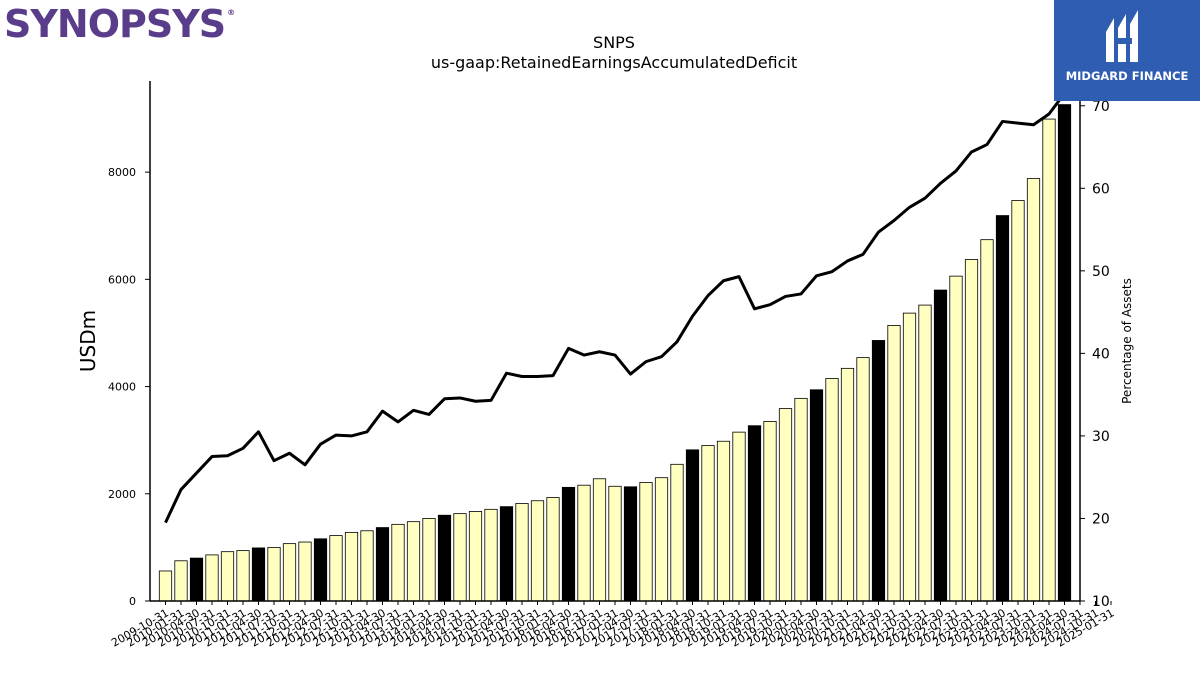 This screenshot has width=1200, height=675. Describe the element at coordinates (1101, 189) in the screenshot. I see `y-tick-label-right: 60` at that location.